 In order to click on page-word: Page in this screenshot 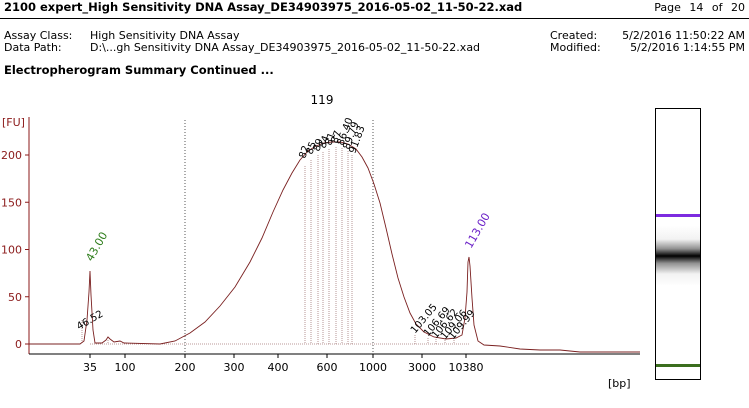, I will do `click(667, 7)`.